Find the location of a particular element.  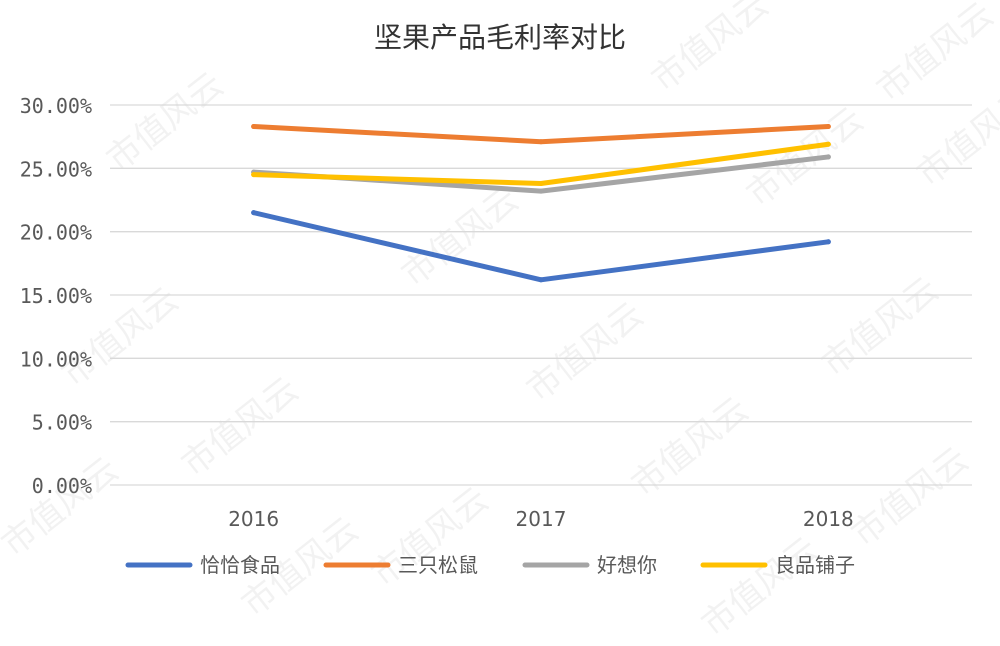

chart-title: 坚果产品毛利率对比 is located at coordinates (500, 37).